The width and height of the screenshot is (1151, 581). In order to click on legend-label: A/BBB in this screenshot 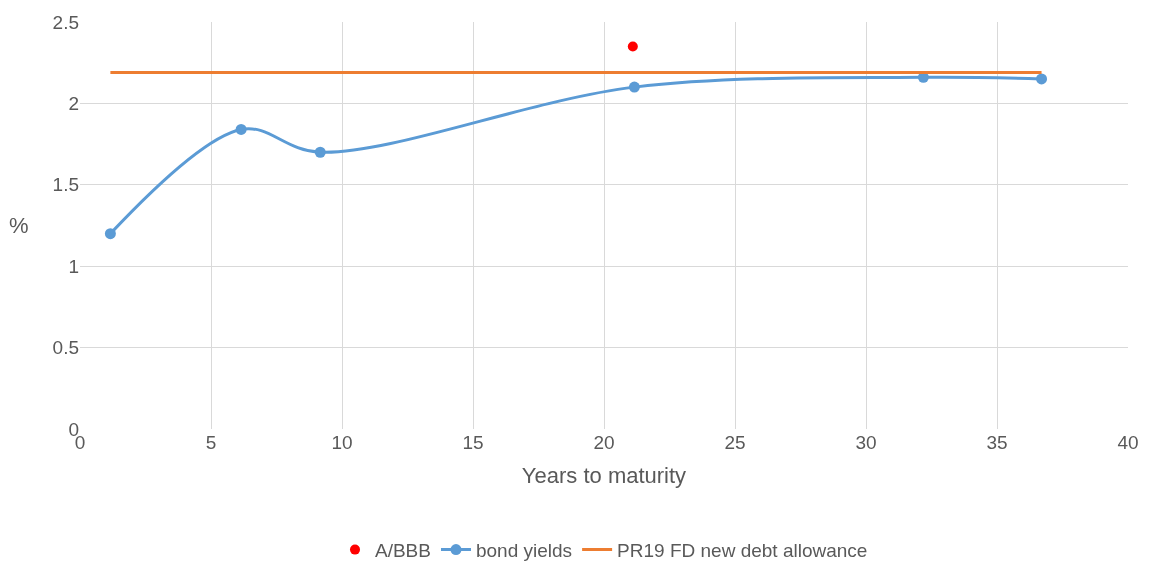, I will do `click(403, 551)`.